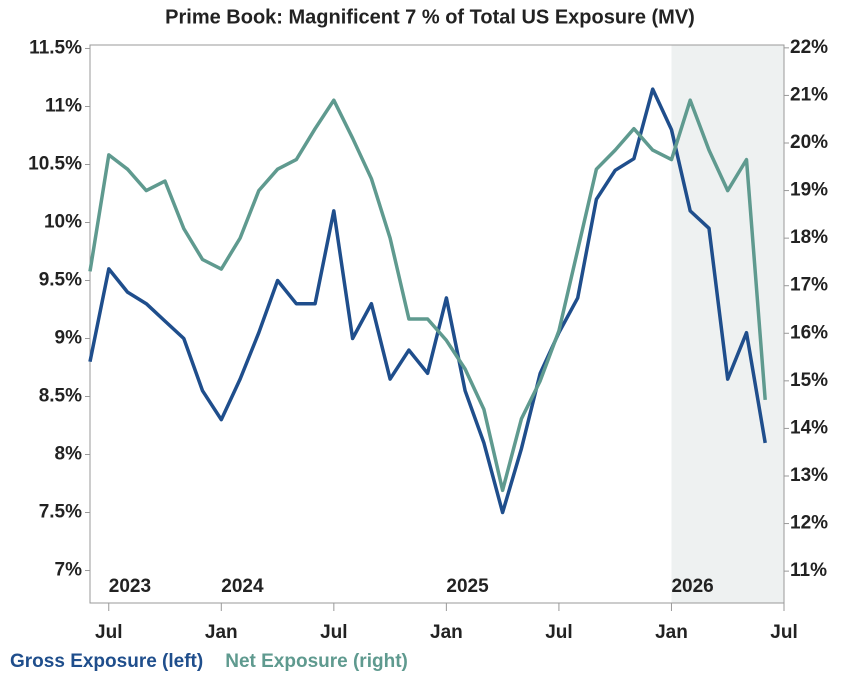 The height and width of the screenshot is (682, 860). I want to click on y2-tick-label: 22%, so click(809, 47).